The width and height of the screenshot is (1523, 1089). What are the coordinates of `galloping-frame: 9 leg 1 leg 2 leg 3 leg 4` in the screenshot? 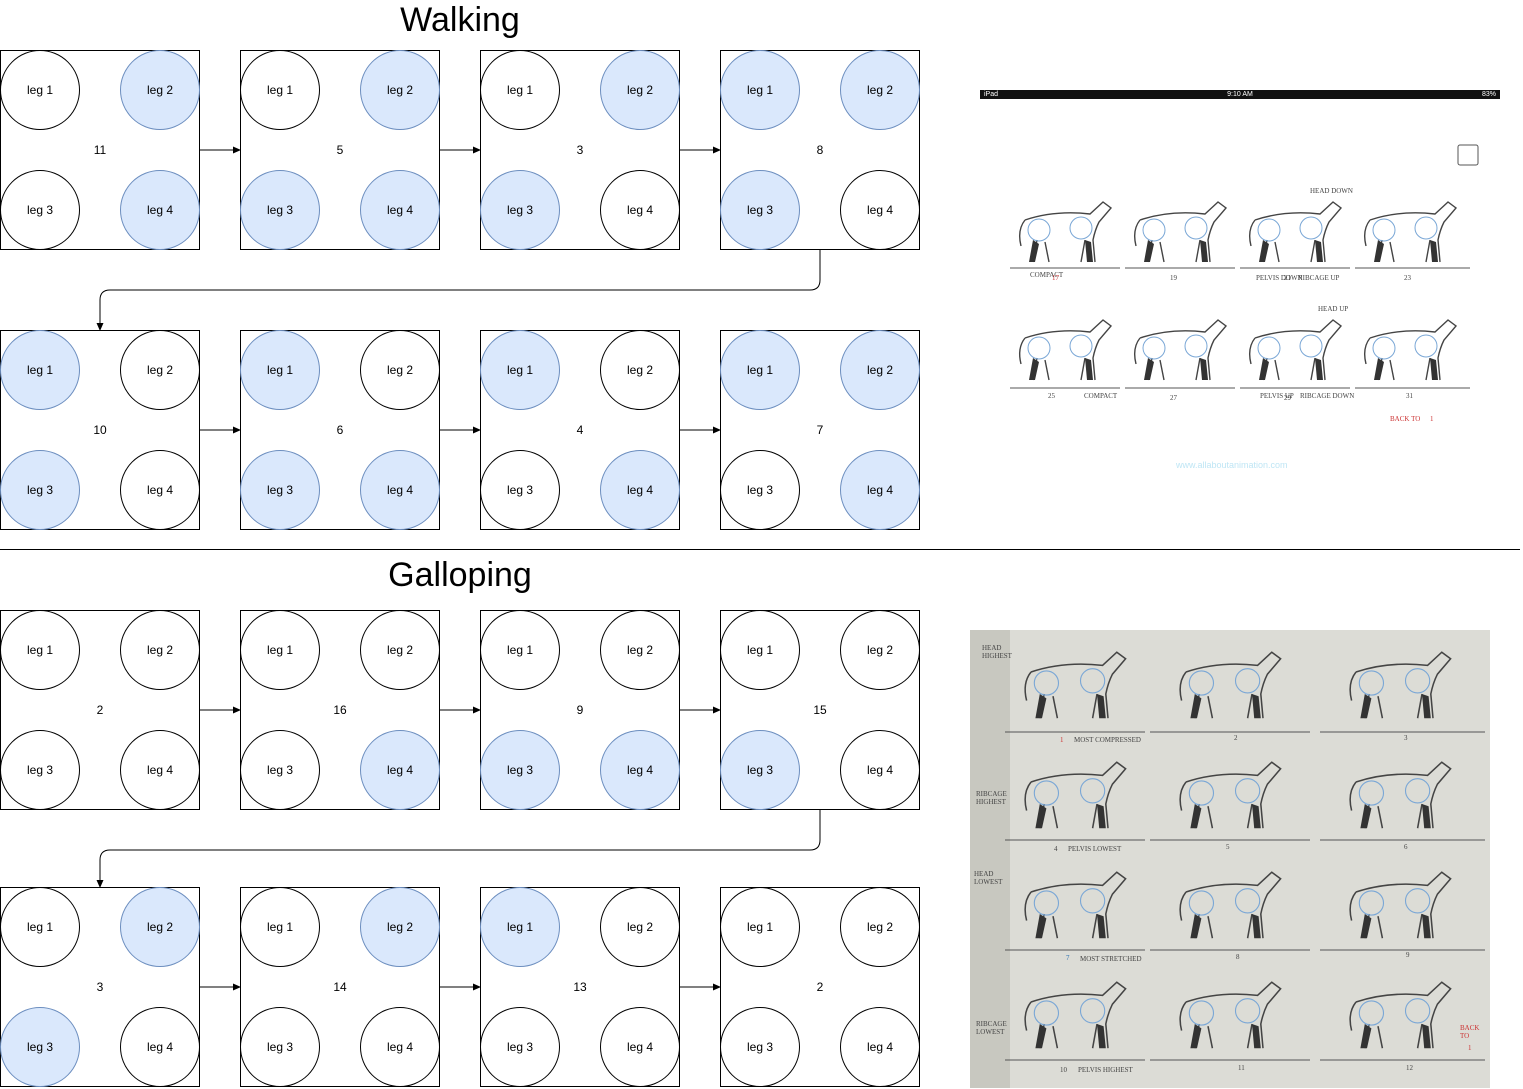 It's located at (580, 710).